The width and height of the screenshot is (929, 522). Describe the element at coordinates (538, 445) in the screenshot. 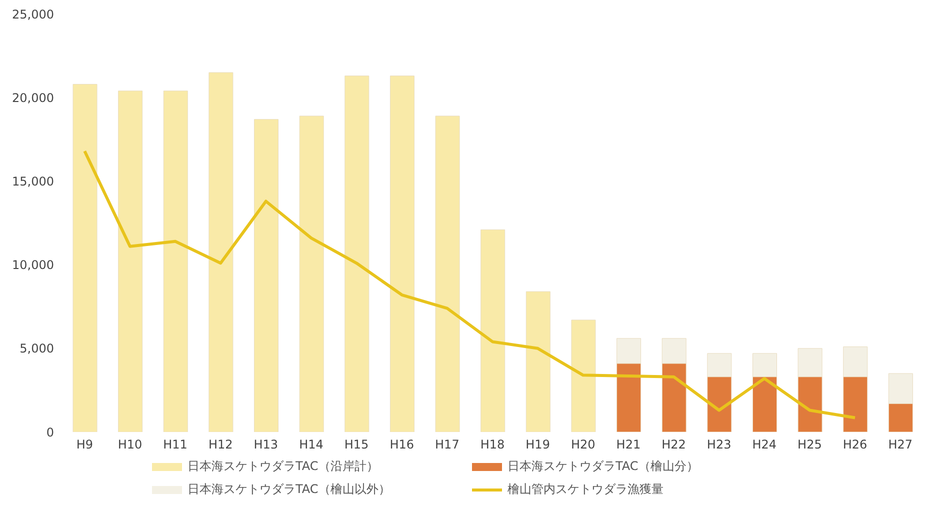

I see `x-tick-label: H19` at that location.